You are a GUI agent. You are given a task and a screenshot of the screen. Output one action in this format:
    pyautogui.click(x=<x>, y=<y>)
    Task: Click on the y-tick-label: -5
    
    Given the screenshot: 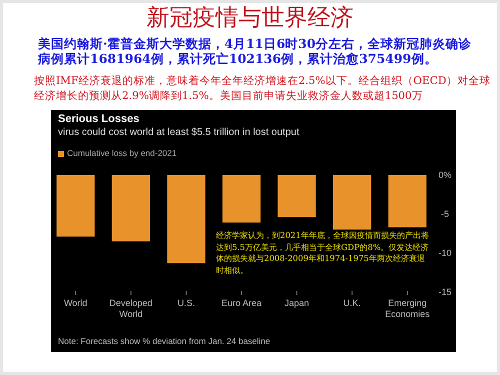 What is the action you would take?
    pyautogui.click(x=445, y=214)
    